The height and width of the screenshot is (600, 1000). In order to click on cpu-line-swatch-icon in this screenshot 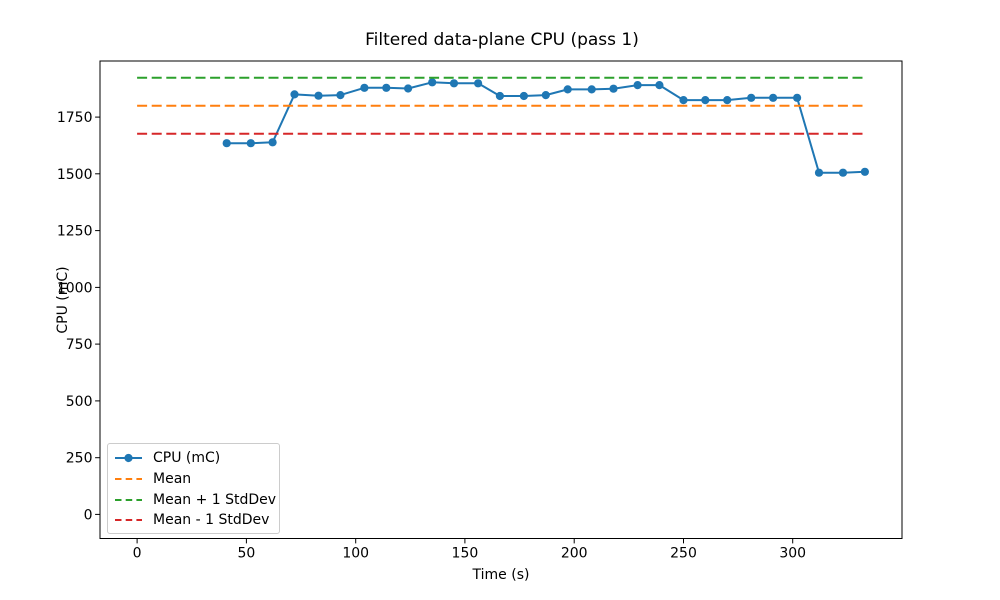, I will do `click(128, 458)`.